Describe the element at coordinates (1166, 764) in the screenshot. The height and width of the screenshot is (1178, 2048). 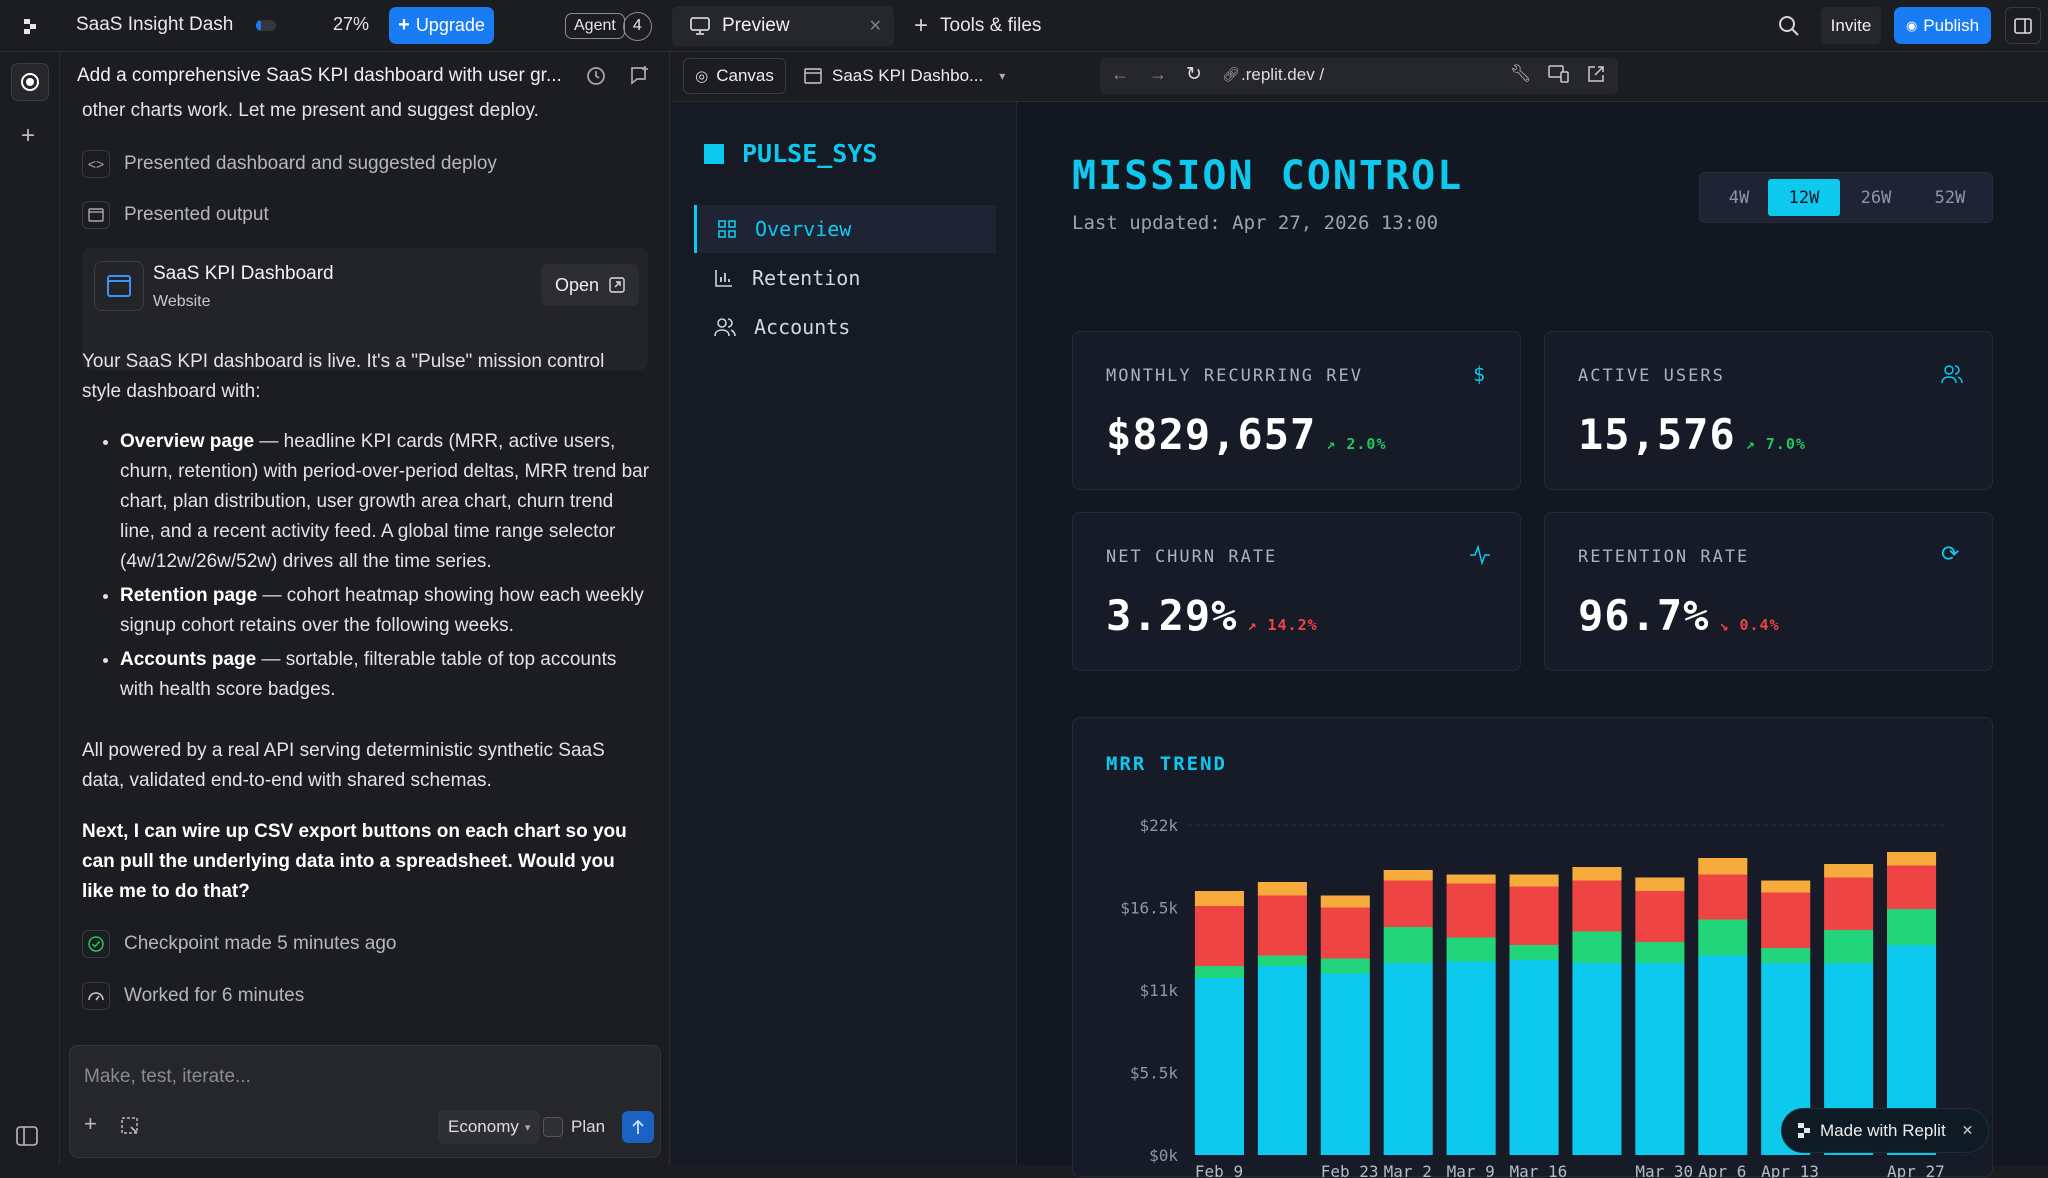
I see `chart-title: MRR TREND` at that location.